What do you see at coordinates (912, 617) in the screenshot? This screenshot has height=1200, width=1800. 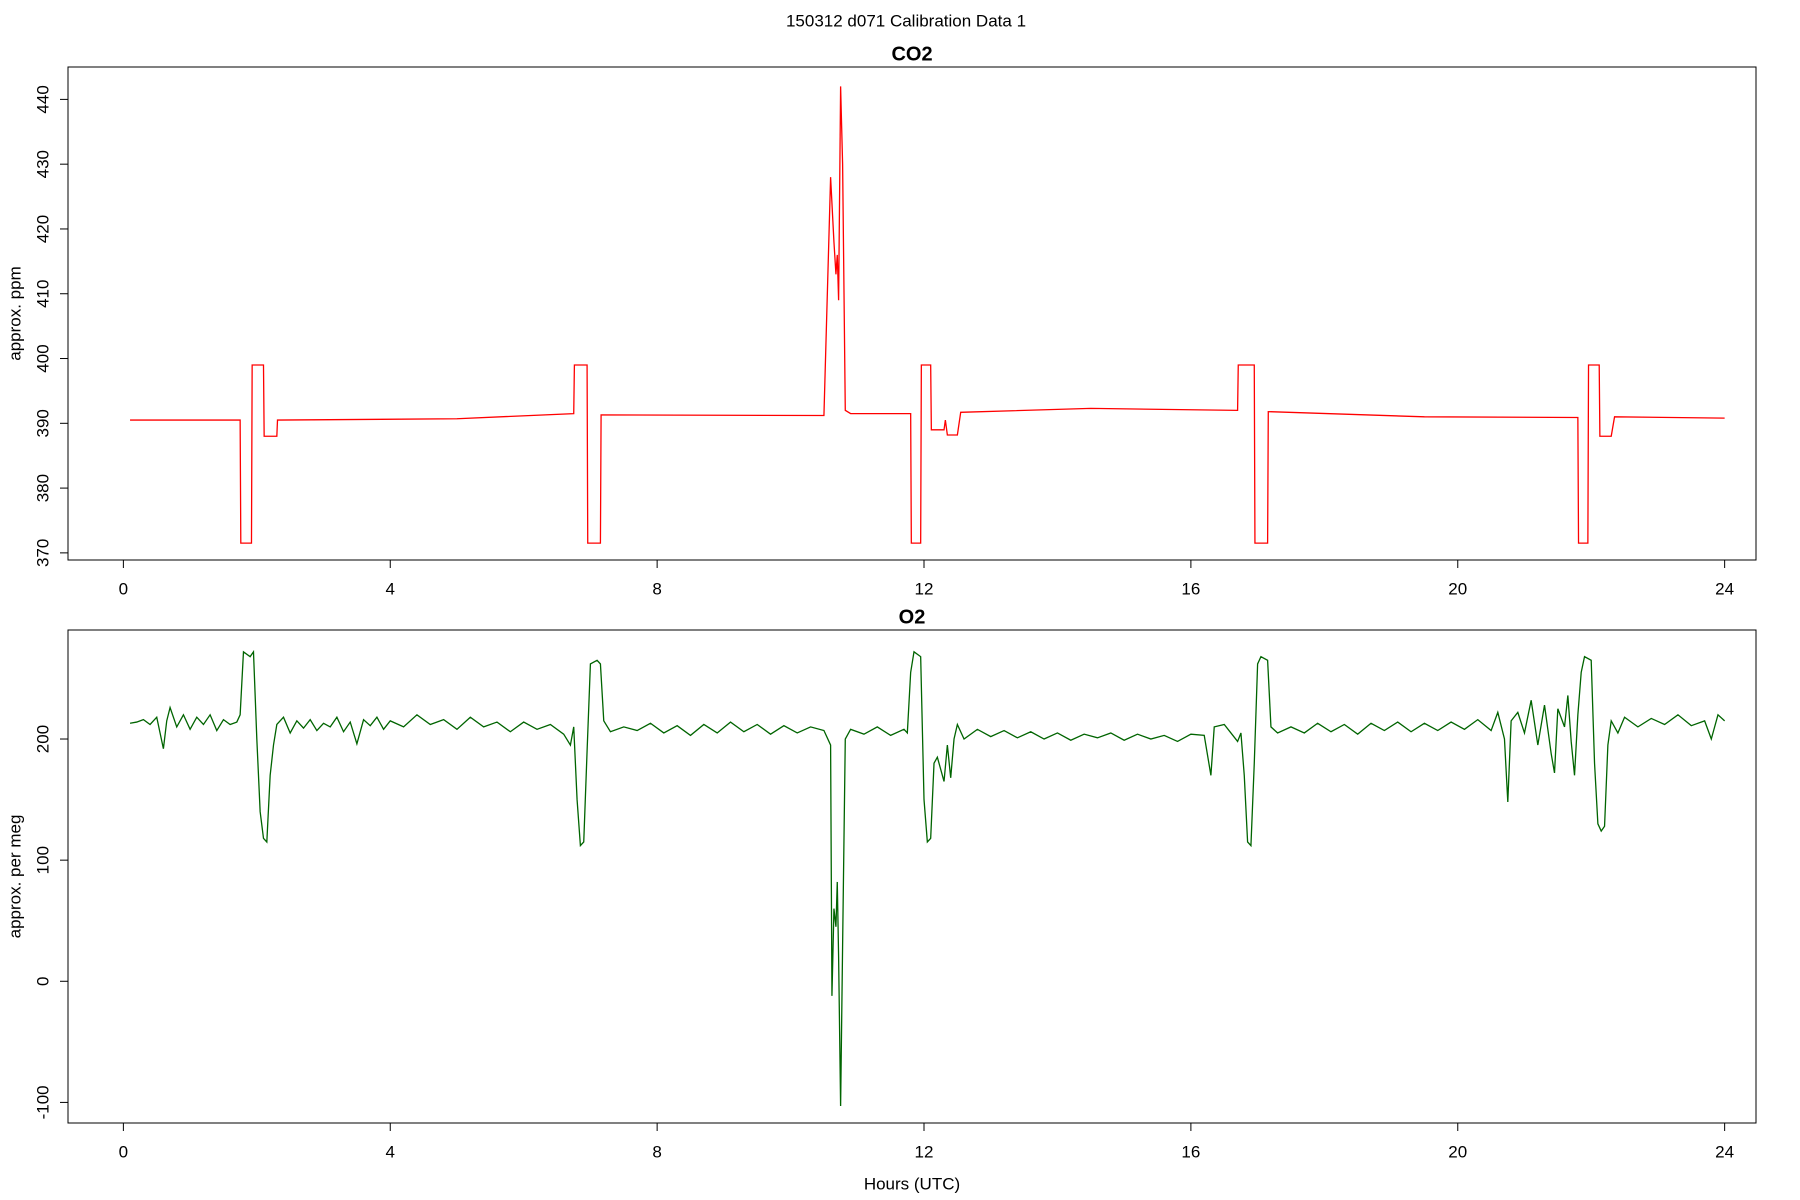 I see `panel-title: O2` at bounding box center [912, 617].